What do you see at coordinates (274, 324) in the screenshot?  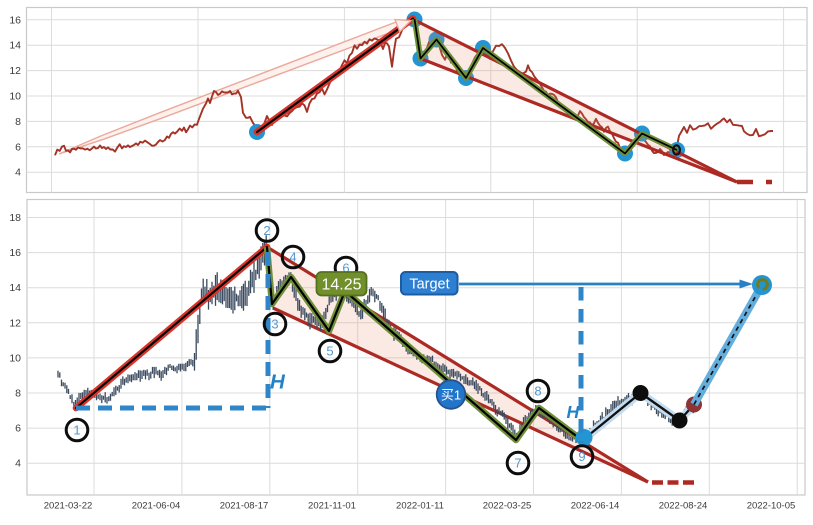 I see `svg-text: 3` at bounding box center [274, 324].